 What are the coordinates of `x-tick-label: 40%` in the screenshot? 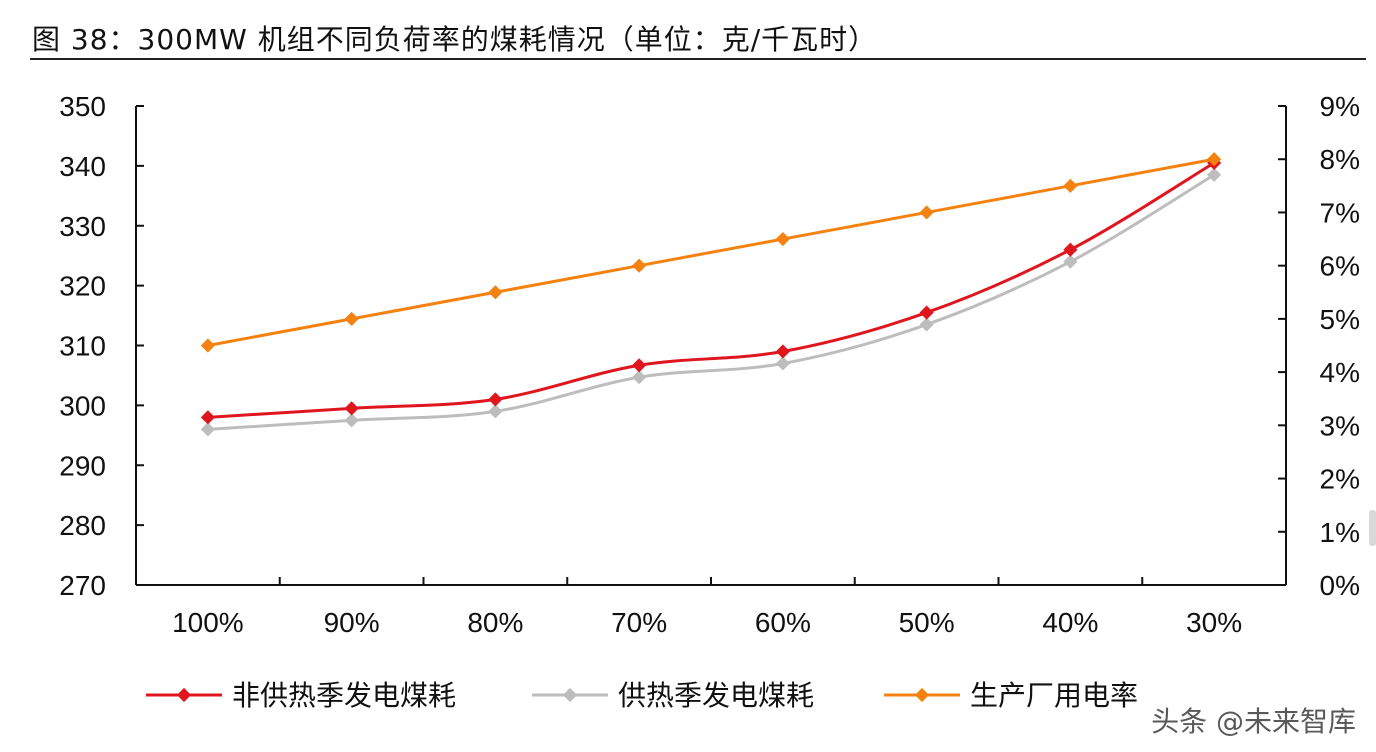 It's located at (1070, 622).